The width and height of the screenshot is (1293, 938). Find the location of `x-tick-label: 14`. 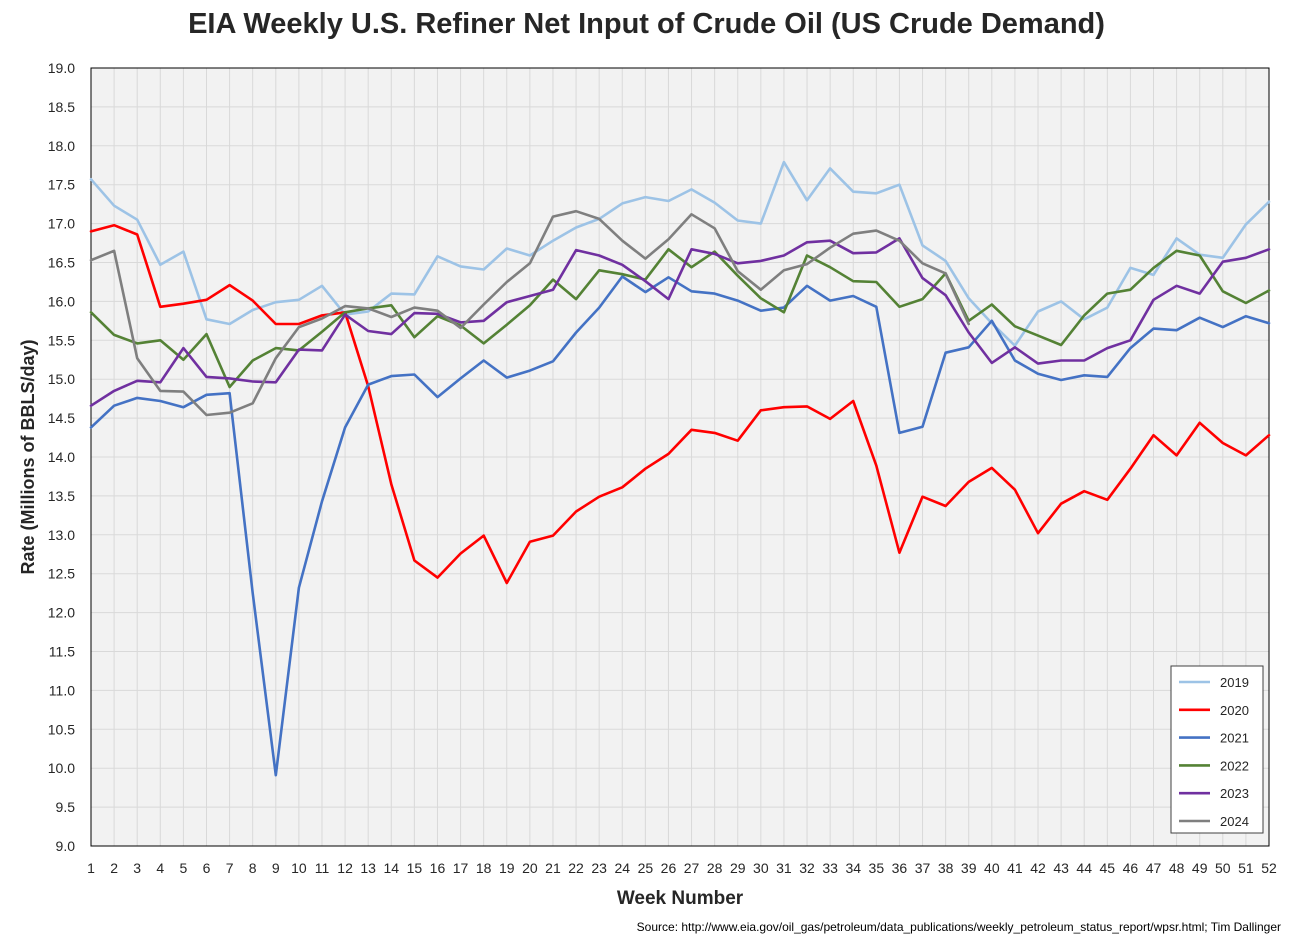

x-tick-label: 14 is located at coordinates (391, 868).